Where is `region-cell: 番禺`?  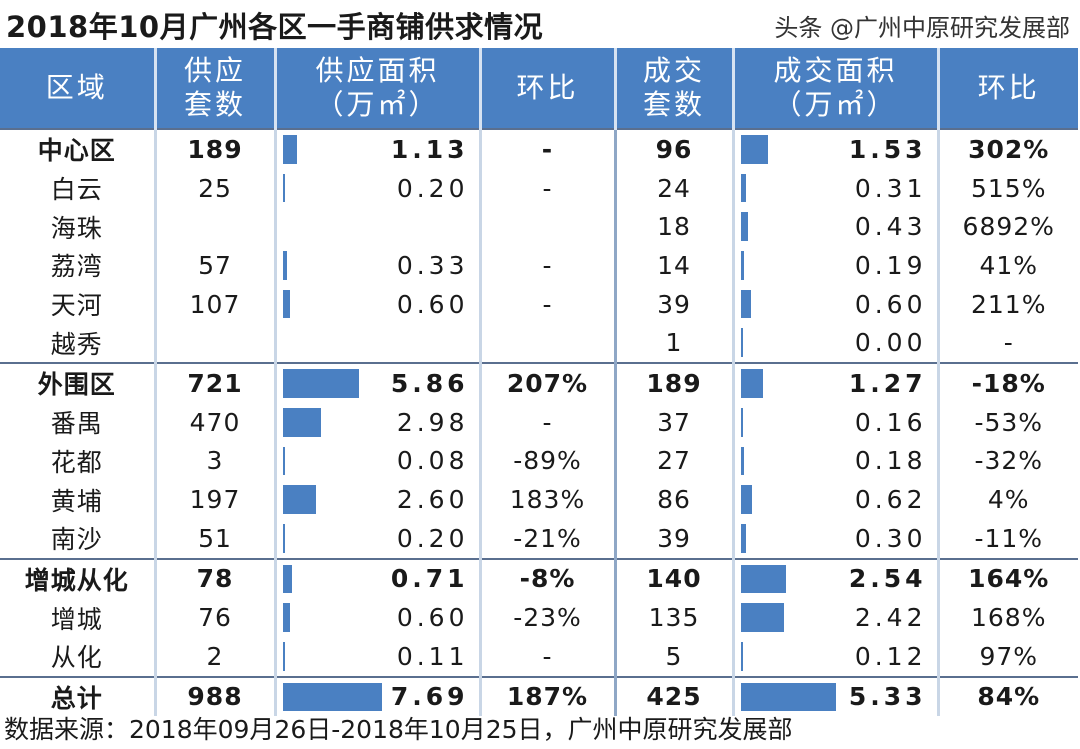 region-cell: 番禺 is located at coordinates (77, 422).